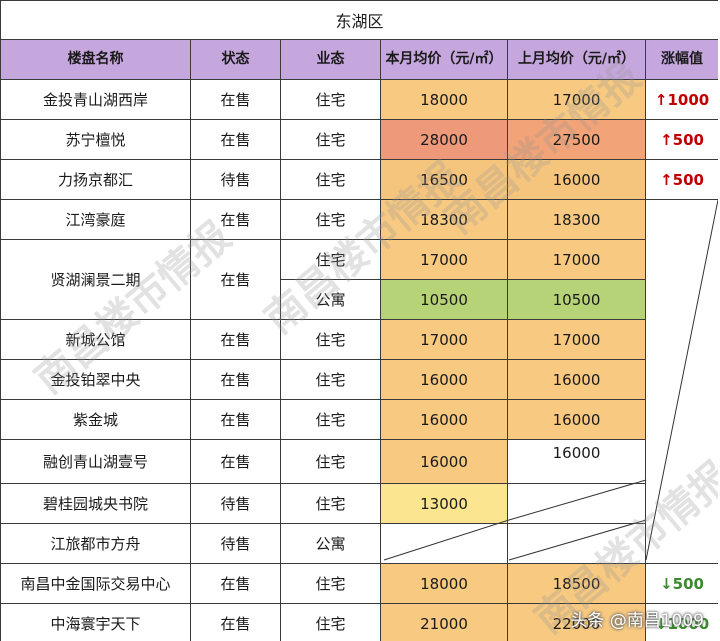  What do you see at coordinates (95, 279) in the screenshot?
I see `project-name: 贤湖澜景二期` at bounding box center [95, 279].